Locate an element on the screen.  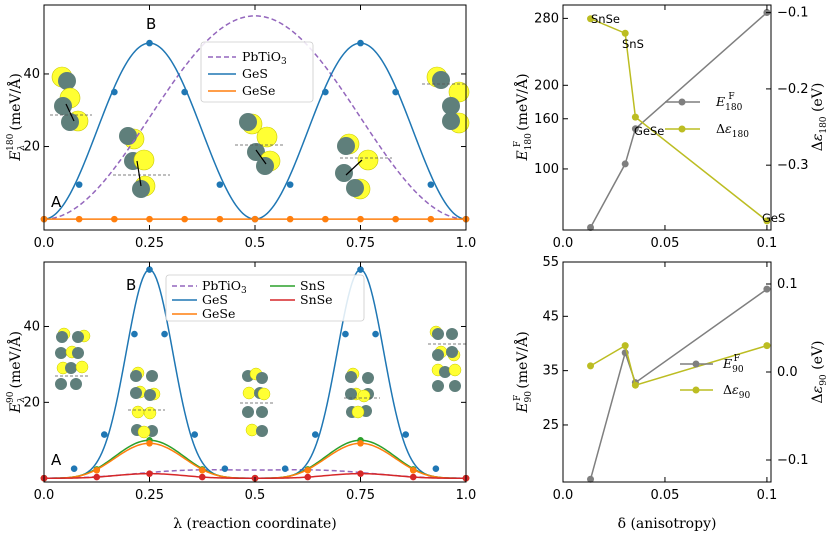
axes-frame-top-right is located at coordinates (667, 117).